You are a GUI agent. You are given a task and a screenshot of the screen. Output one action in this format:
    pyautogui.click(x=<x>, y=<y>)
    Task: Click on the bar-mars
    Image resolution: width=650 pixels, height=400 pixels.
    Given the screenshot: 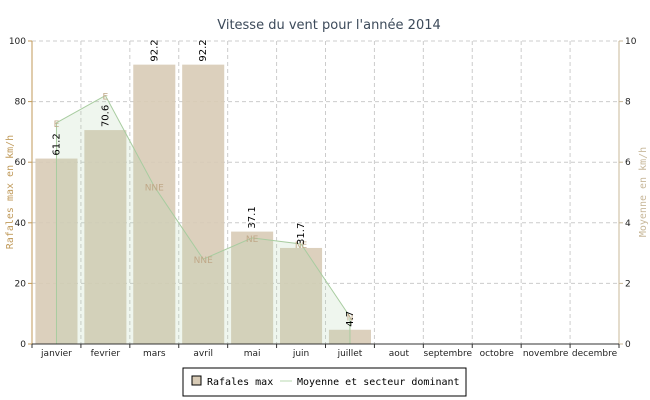 What is the action you would take?
    pyautogui.click(x=154, y=204)
    